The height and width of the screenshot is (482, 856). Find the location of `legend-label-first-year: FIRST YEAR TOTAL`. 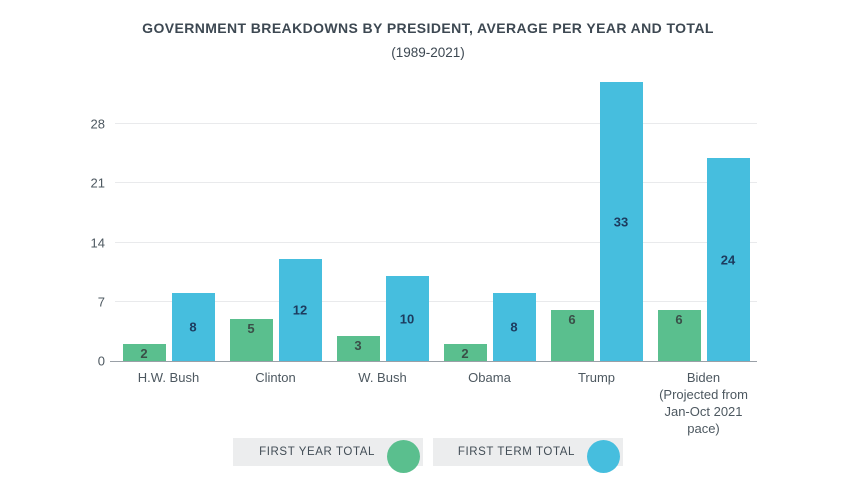

legend-label-first-year: FIRST YEAR TOTAL is located at coordinates (317, 452).